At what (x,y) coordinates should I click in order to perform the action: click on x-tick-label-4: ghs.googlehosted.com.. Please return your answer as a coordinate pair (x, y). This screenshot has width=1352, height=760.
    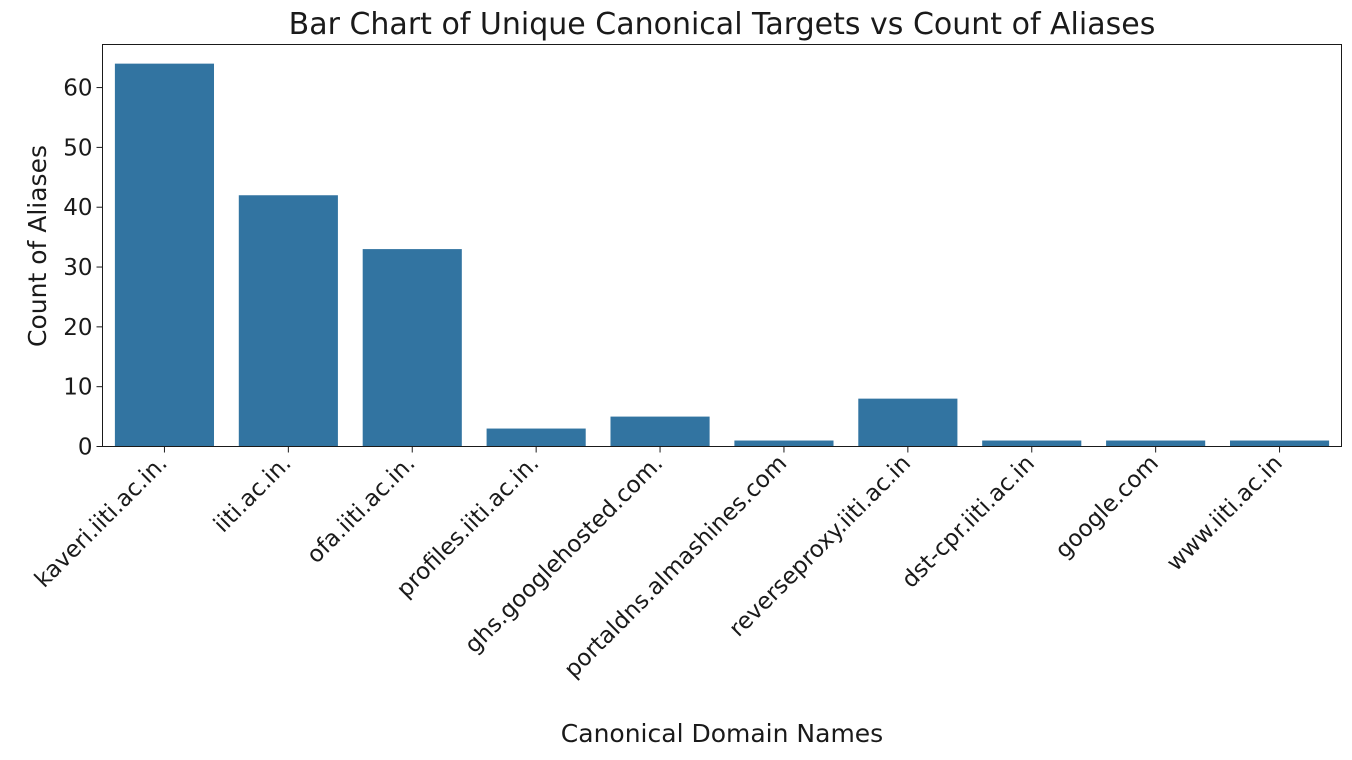
    Looking at the image, I should click on (564, 554).